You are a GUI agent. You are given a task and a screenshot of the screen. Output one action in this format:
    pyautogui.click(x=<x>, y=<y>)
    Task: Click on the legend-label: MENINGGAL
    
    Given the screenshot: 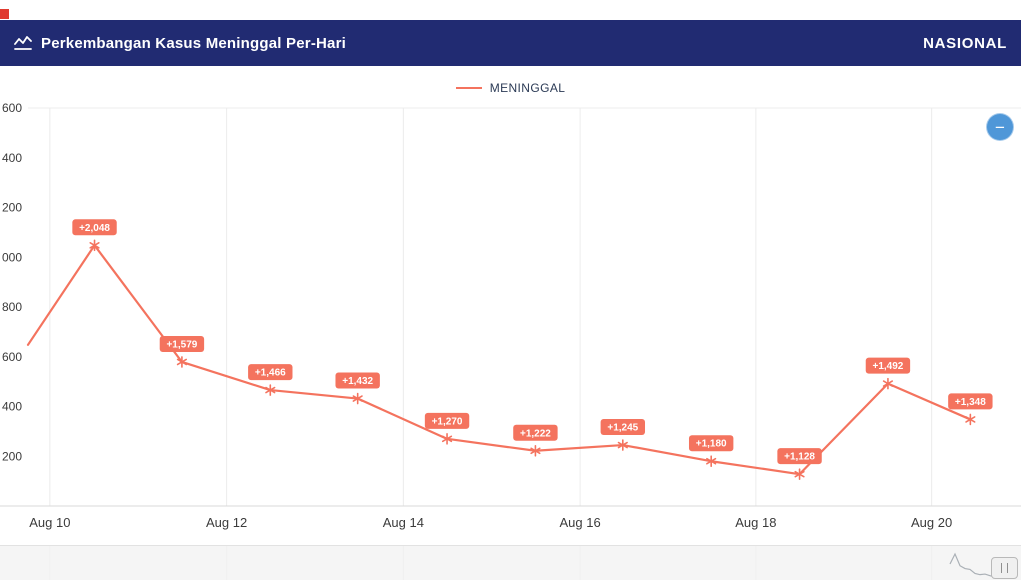 What is the action you would take?
    pyautogui.click(x=527, y=88)
    